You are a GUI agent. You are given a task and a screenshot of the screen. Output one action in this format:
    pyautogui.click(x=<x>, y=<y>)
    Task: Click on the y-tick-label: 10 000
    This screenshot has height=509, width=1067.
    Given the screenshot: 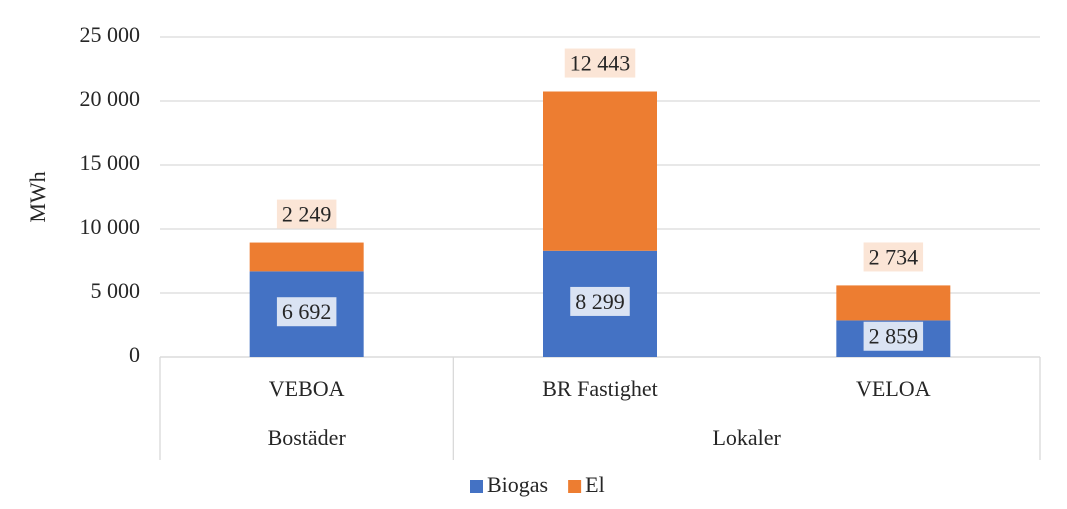 What is the action you would take?
    pyautogui.click(x=110, y=226)
    